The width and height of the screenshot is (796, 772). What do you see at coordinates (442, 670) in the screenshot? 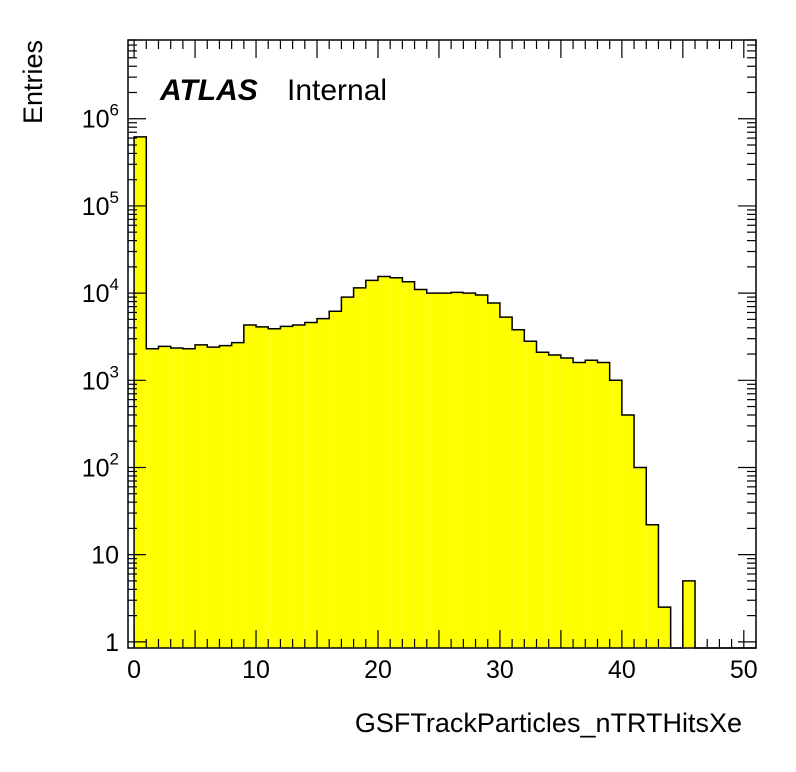
I see `x-tick-labels: 0 10 20 30 40 50` at bounding box center [442, 670].